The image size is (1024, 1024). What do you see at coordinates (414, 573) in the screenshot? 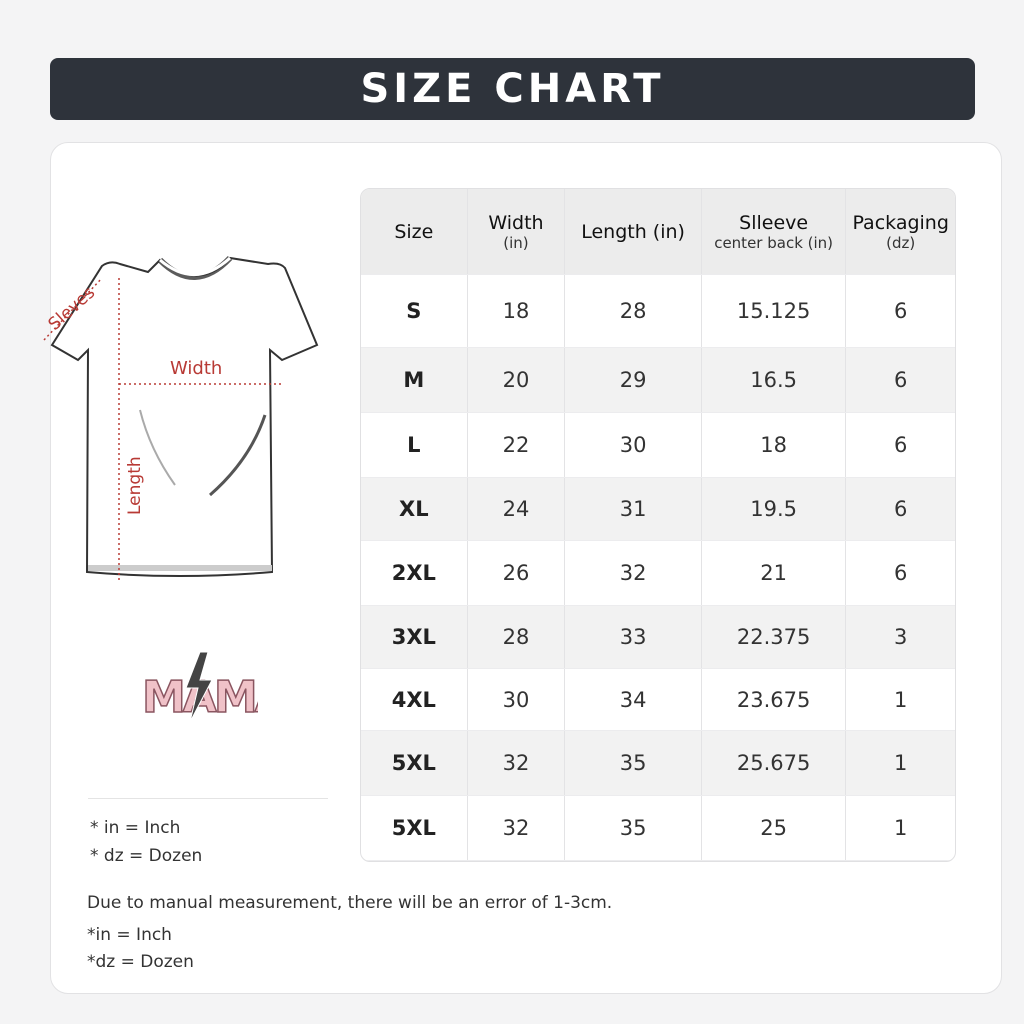
I see `size-cell: 2XL` at bounding box center [414, 573].